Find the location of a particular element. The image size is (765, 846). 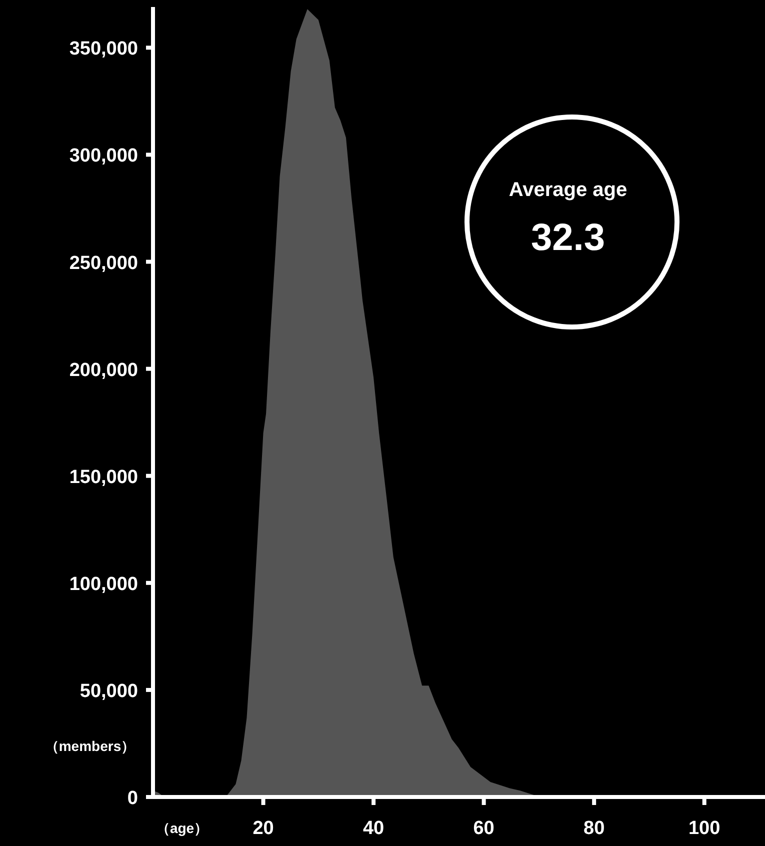

annotation: Average age is located at coordinates (568, 190).